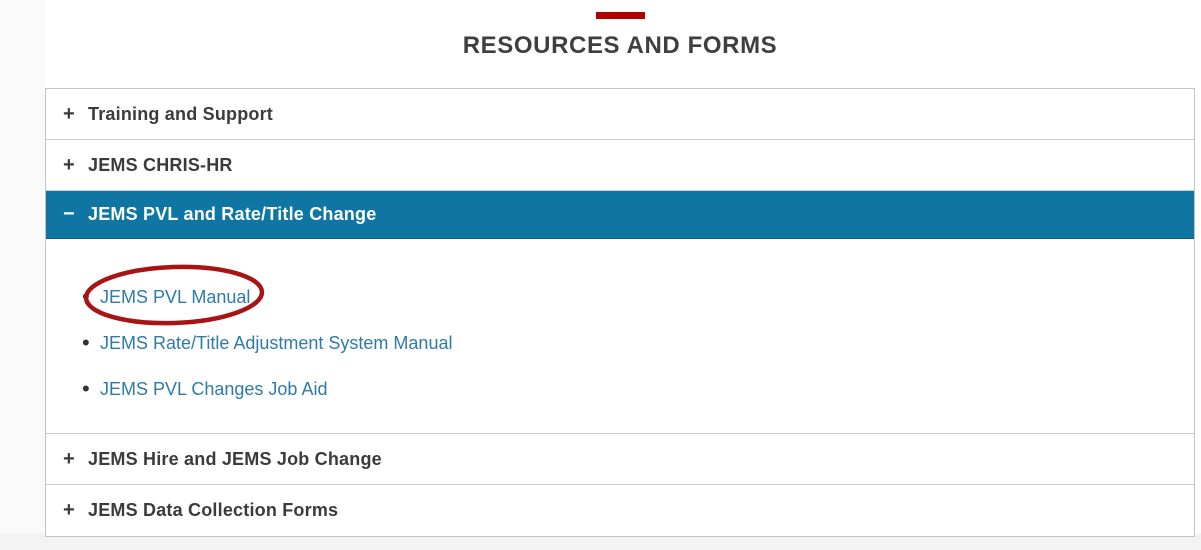 The width and height of the screenshot is (1201, 550). I want to click on accordion-item-label: JEMS CHRIS-HR, so click(160, 164).